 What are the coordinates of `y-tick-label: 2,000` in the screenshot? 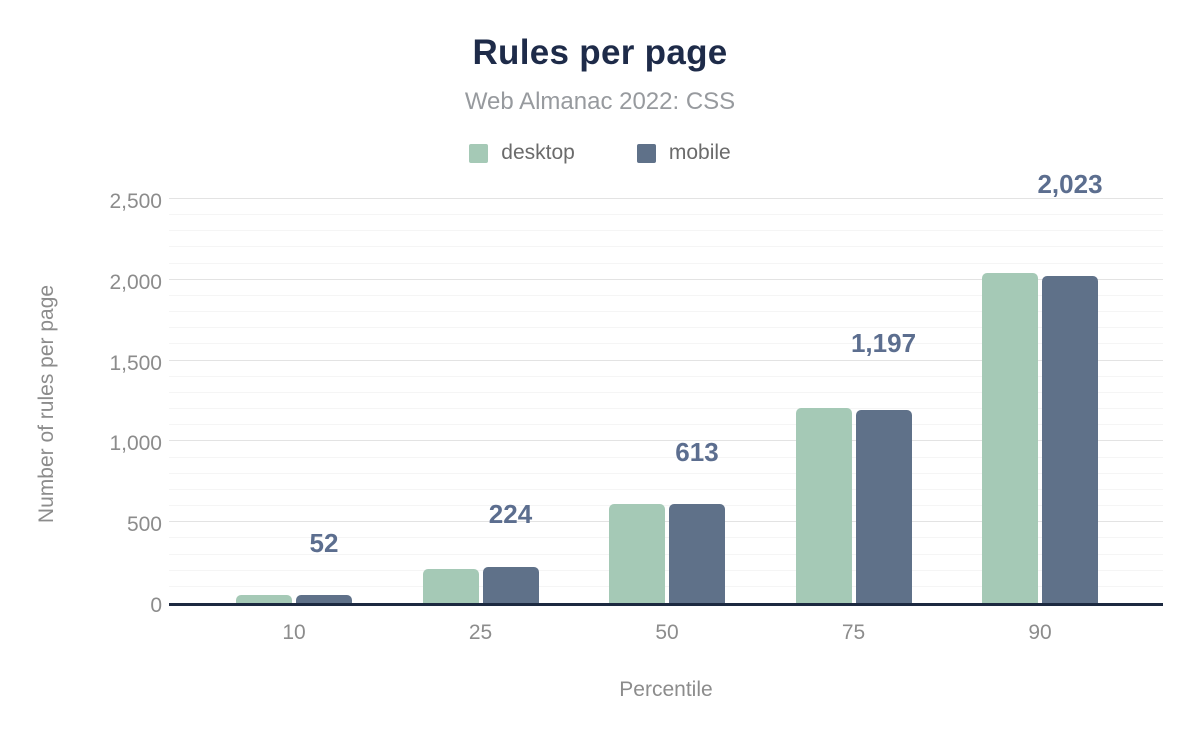 It's located at (135, 282).